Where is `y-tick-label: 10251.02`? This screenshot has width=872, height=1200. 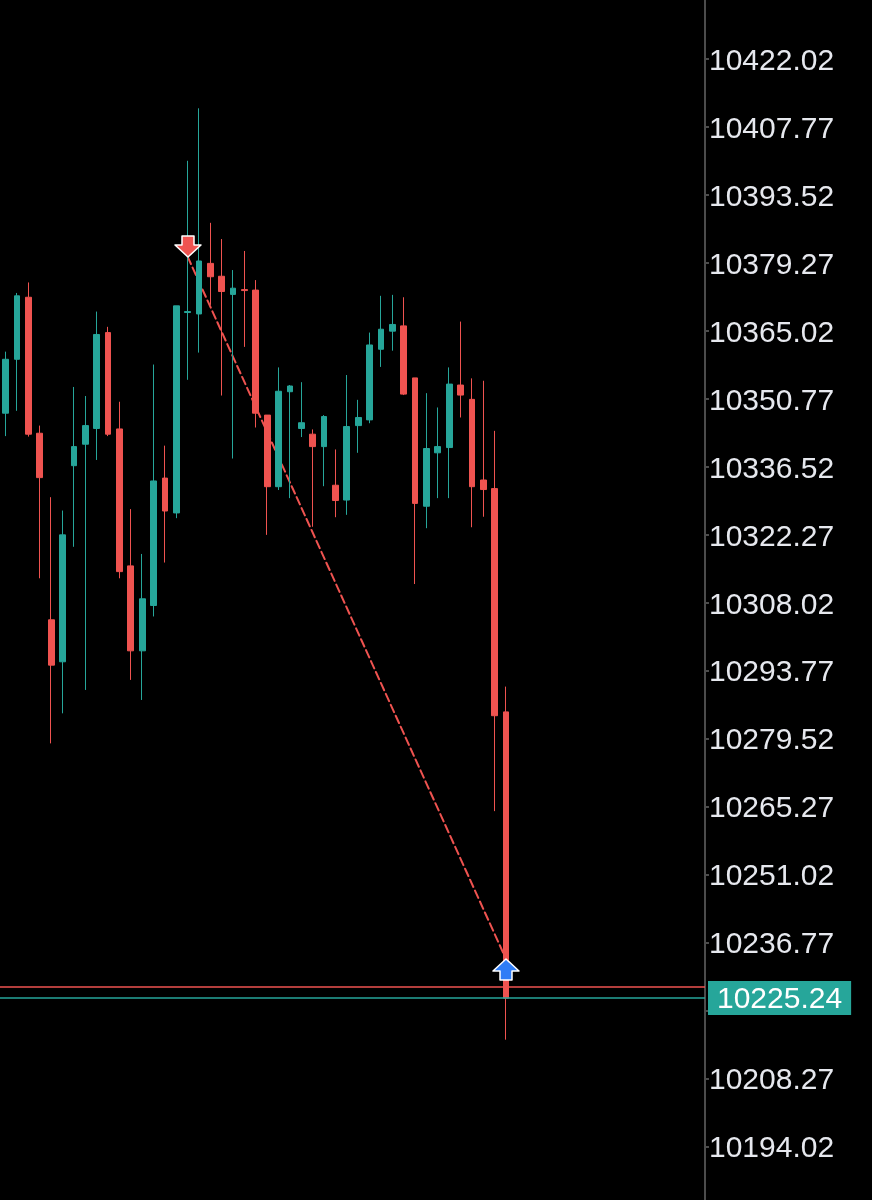 y-tick-label: 10251.02 is located at coordinates (772, 875).